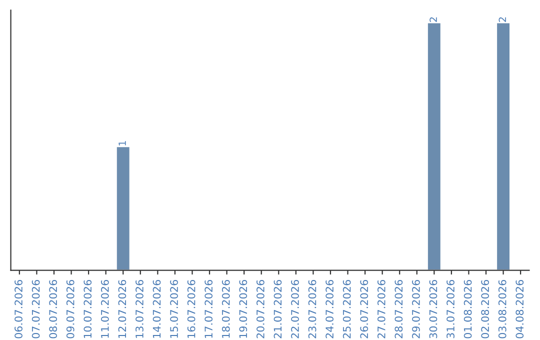 The width and height of the screenshot is (540, 340). Describe the element at coordinates (278, 309) in the screenshot. I see `x-tick-label: 21.07.2026` at that location.